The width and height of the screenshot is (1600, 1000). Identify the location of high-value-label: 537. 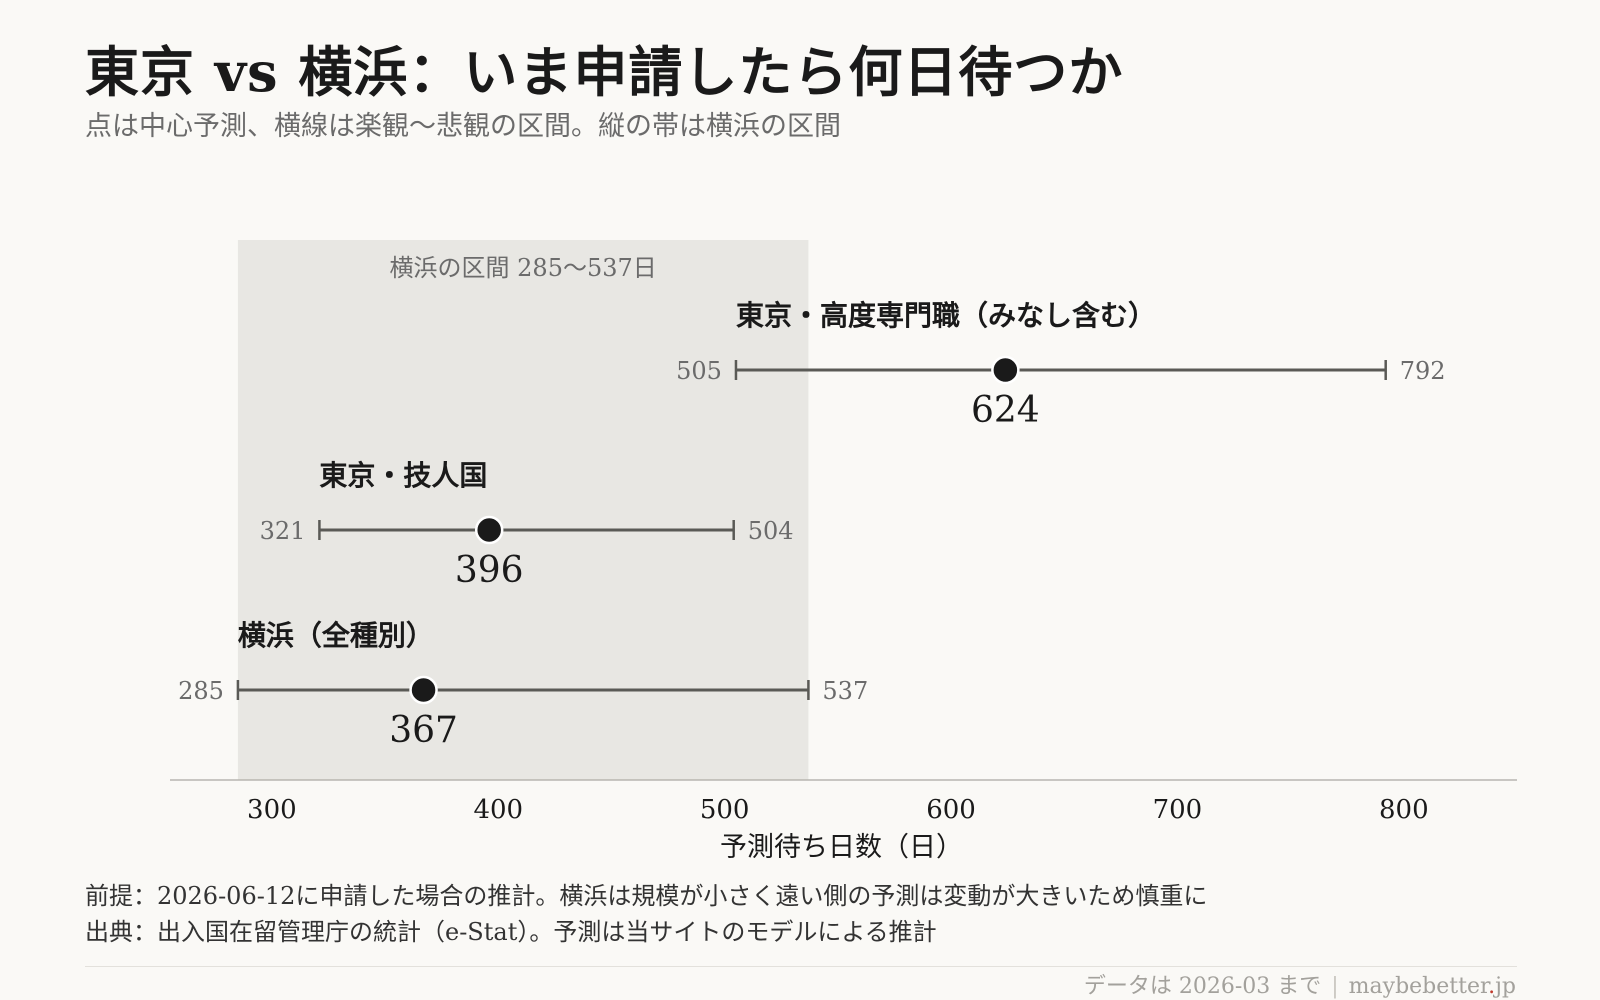
(845, 691).